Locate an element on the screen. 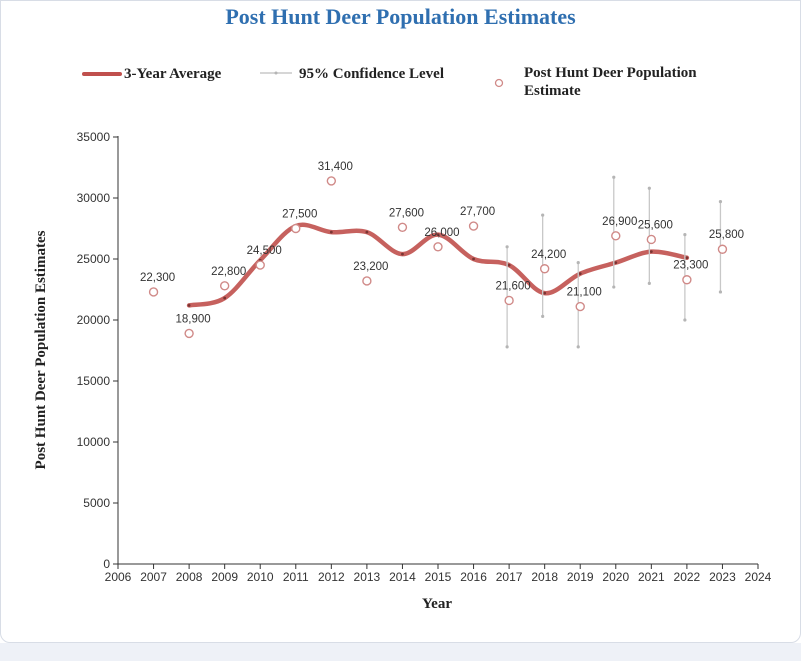 Image resolution: width=801 pixels, height=661 pixels. data-label: 26,900 is located at coordinates (619, 222).